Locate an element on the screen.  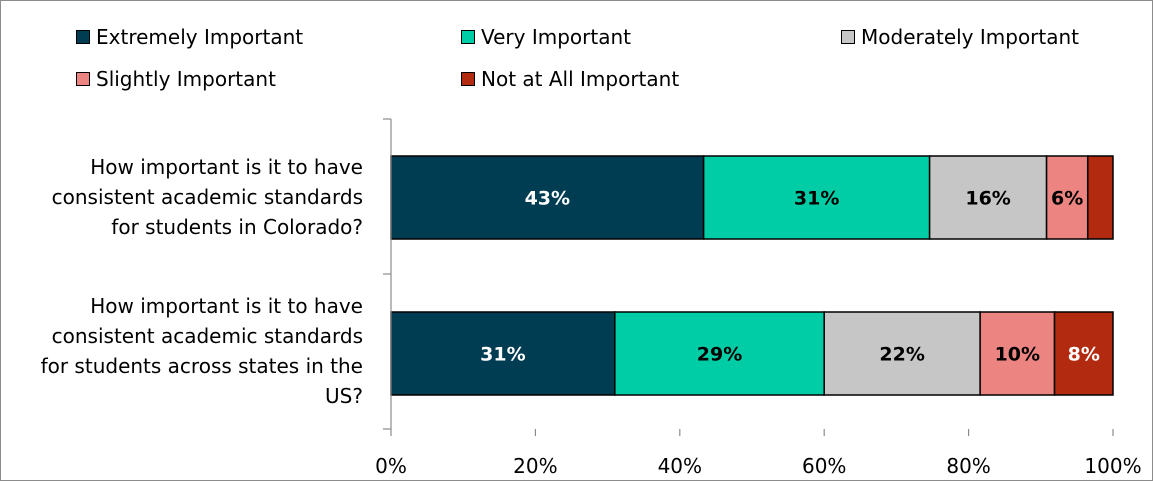
category-label-line: for students in Colorado? is located at coordinates (237, 227).